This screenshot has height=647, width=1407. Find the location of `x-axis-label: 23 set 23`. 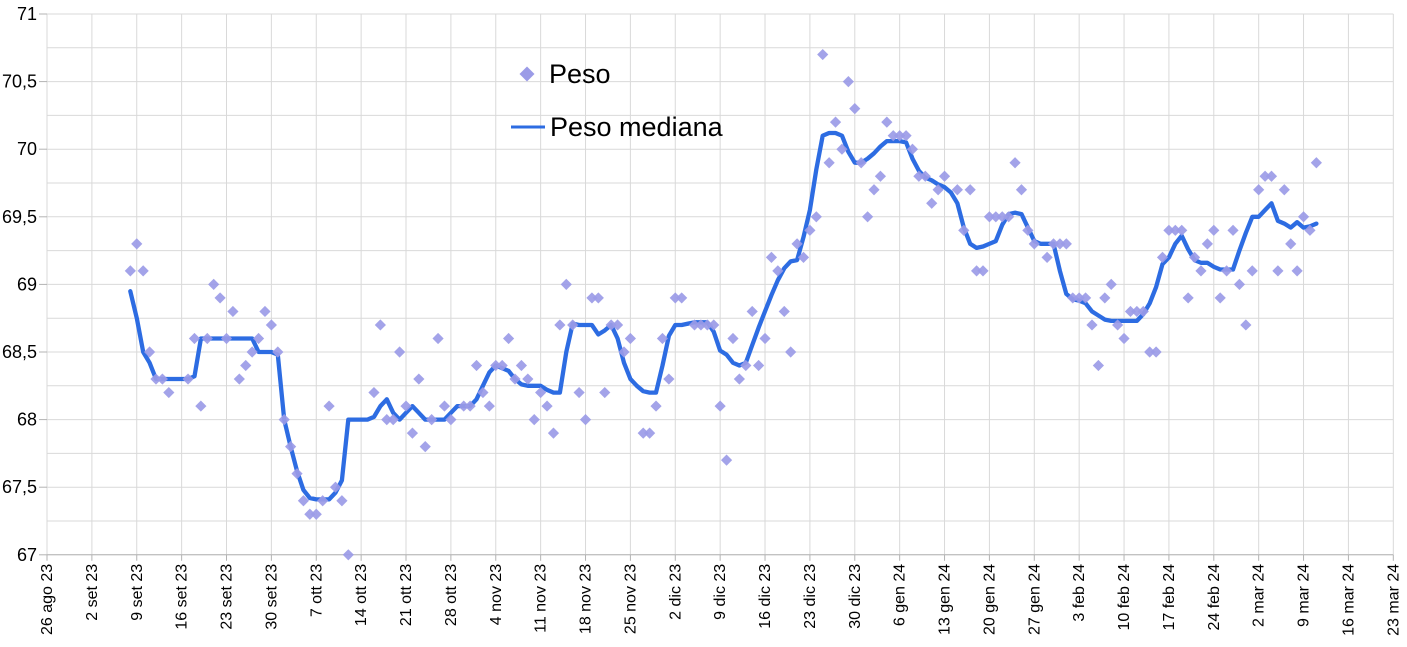

x-axis-label: 23 set 23 is located at coordinates (227, 597).